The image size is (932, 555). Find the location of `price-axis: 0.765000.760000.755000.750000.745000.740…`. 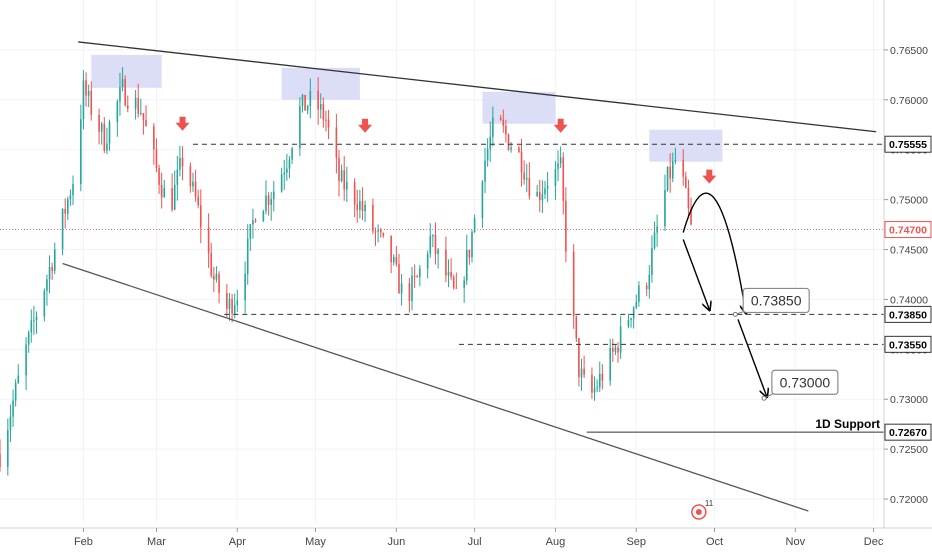

price-axis: 0.765000.760000.755000.750000.745000.740… is located at coordinates (907, 264).